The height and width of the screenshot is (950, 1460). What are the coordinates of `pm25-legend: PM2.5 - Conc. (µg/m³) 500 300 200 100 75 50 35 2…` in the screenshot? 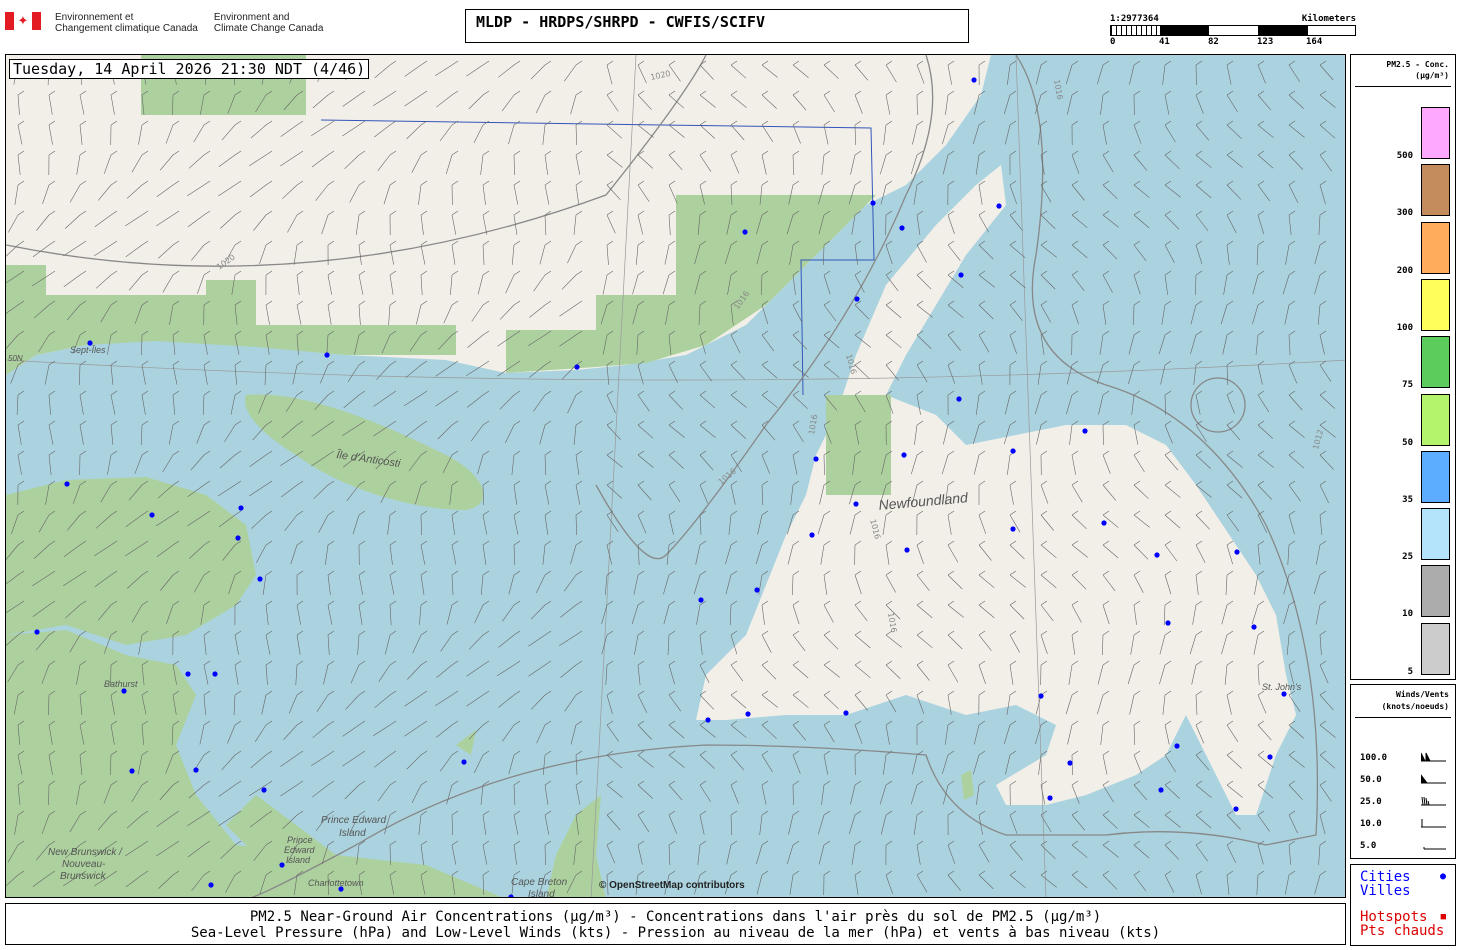 It's located at (1403, 367).